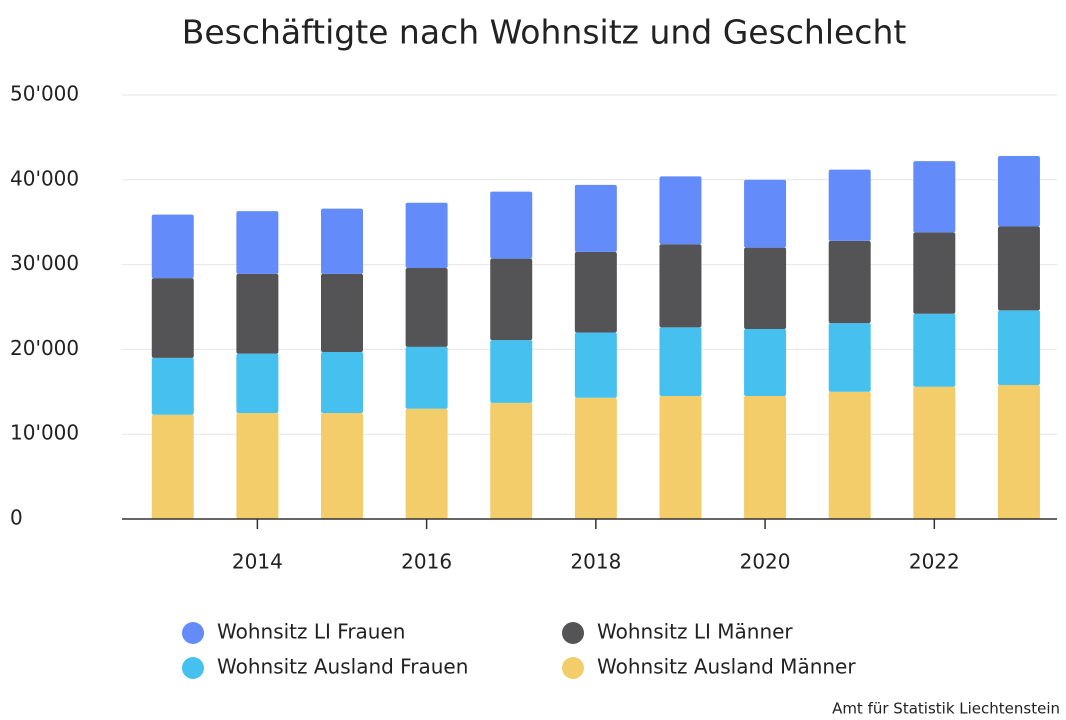 The height and width of the screenshot is (720, 1066). Describe the element at coordinates (44, 433) in the screenshot. I see `y-tick-label: 10'000` at that location.